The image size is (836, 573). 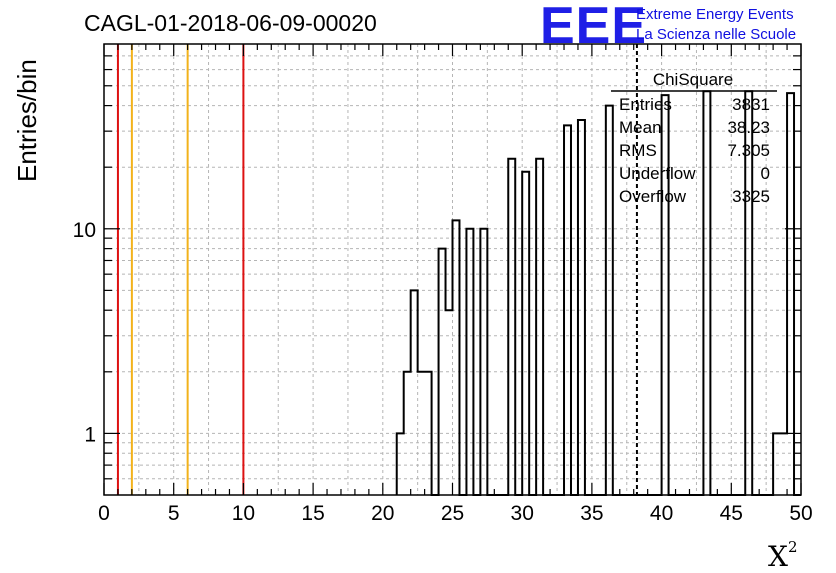 I want to click on stats-label: Entries, so click(x=645, y=104).